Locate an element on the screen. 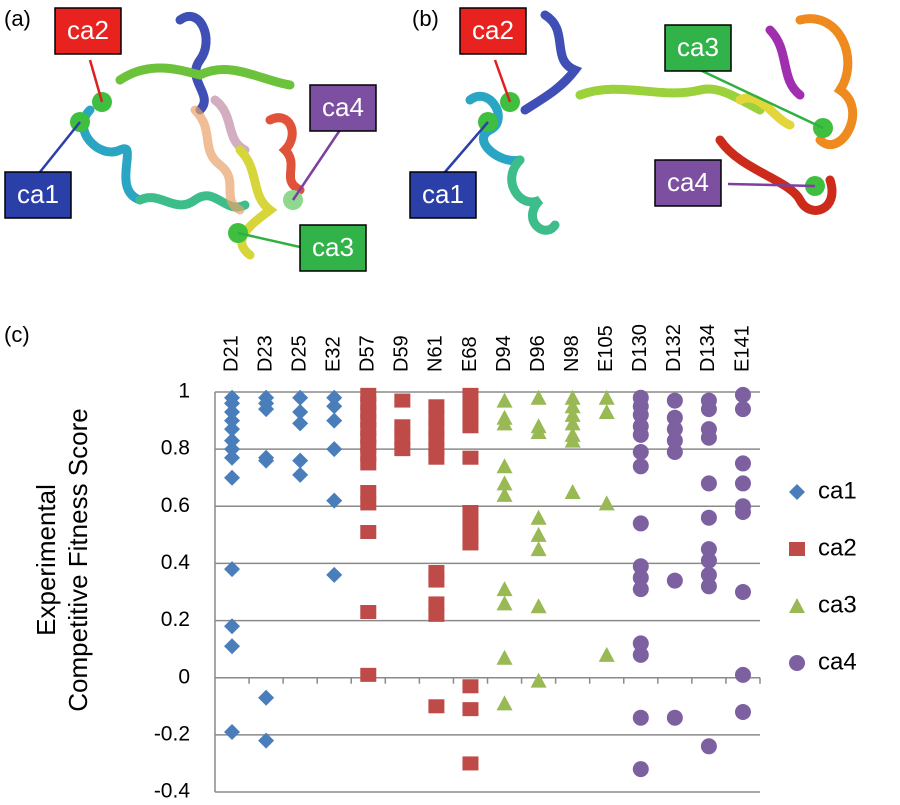 Image resolution: width=900 pixels, height=805 pixels. y-tick-label: 0.6 is located at coordinates (175, 505).